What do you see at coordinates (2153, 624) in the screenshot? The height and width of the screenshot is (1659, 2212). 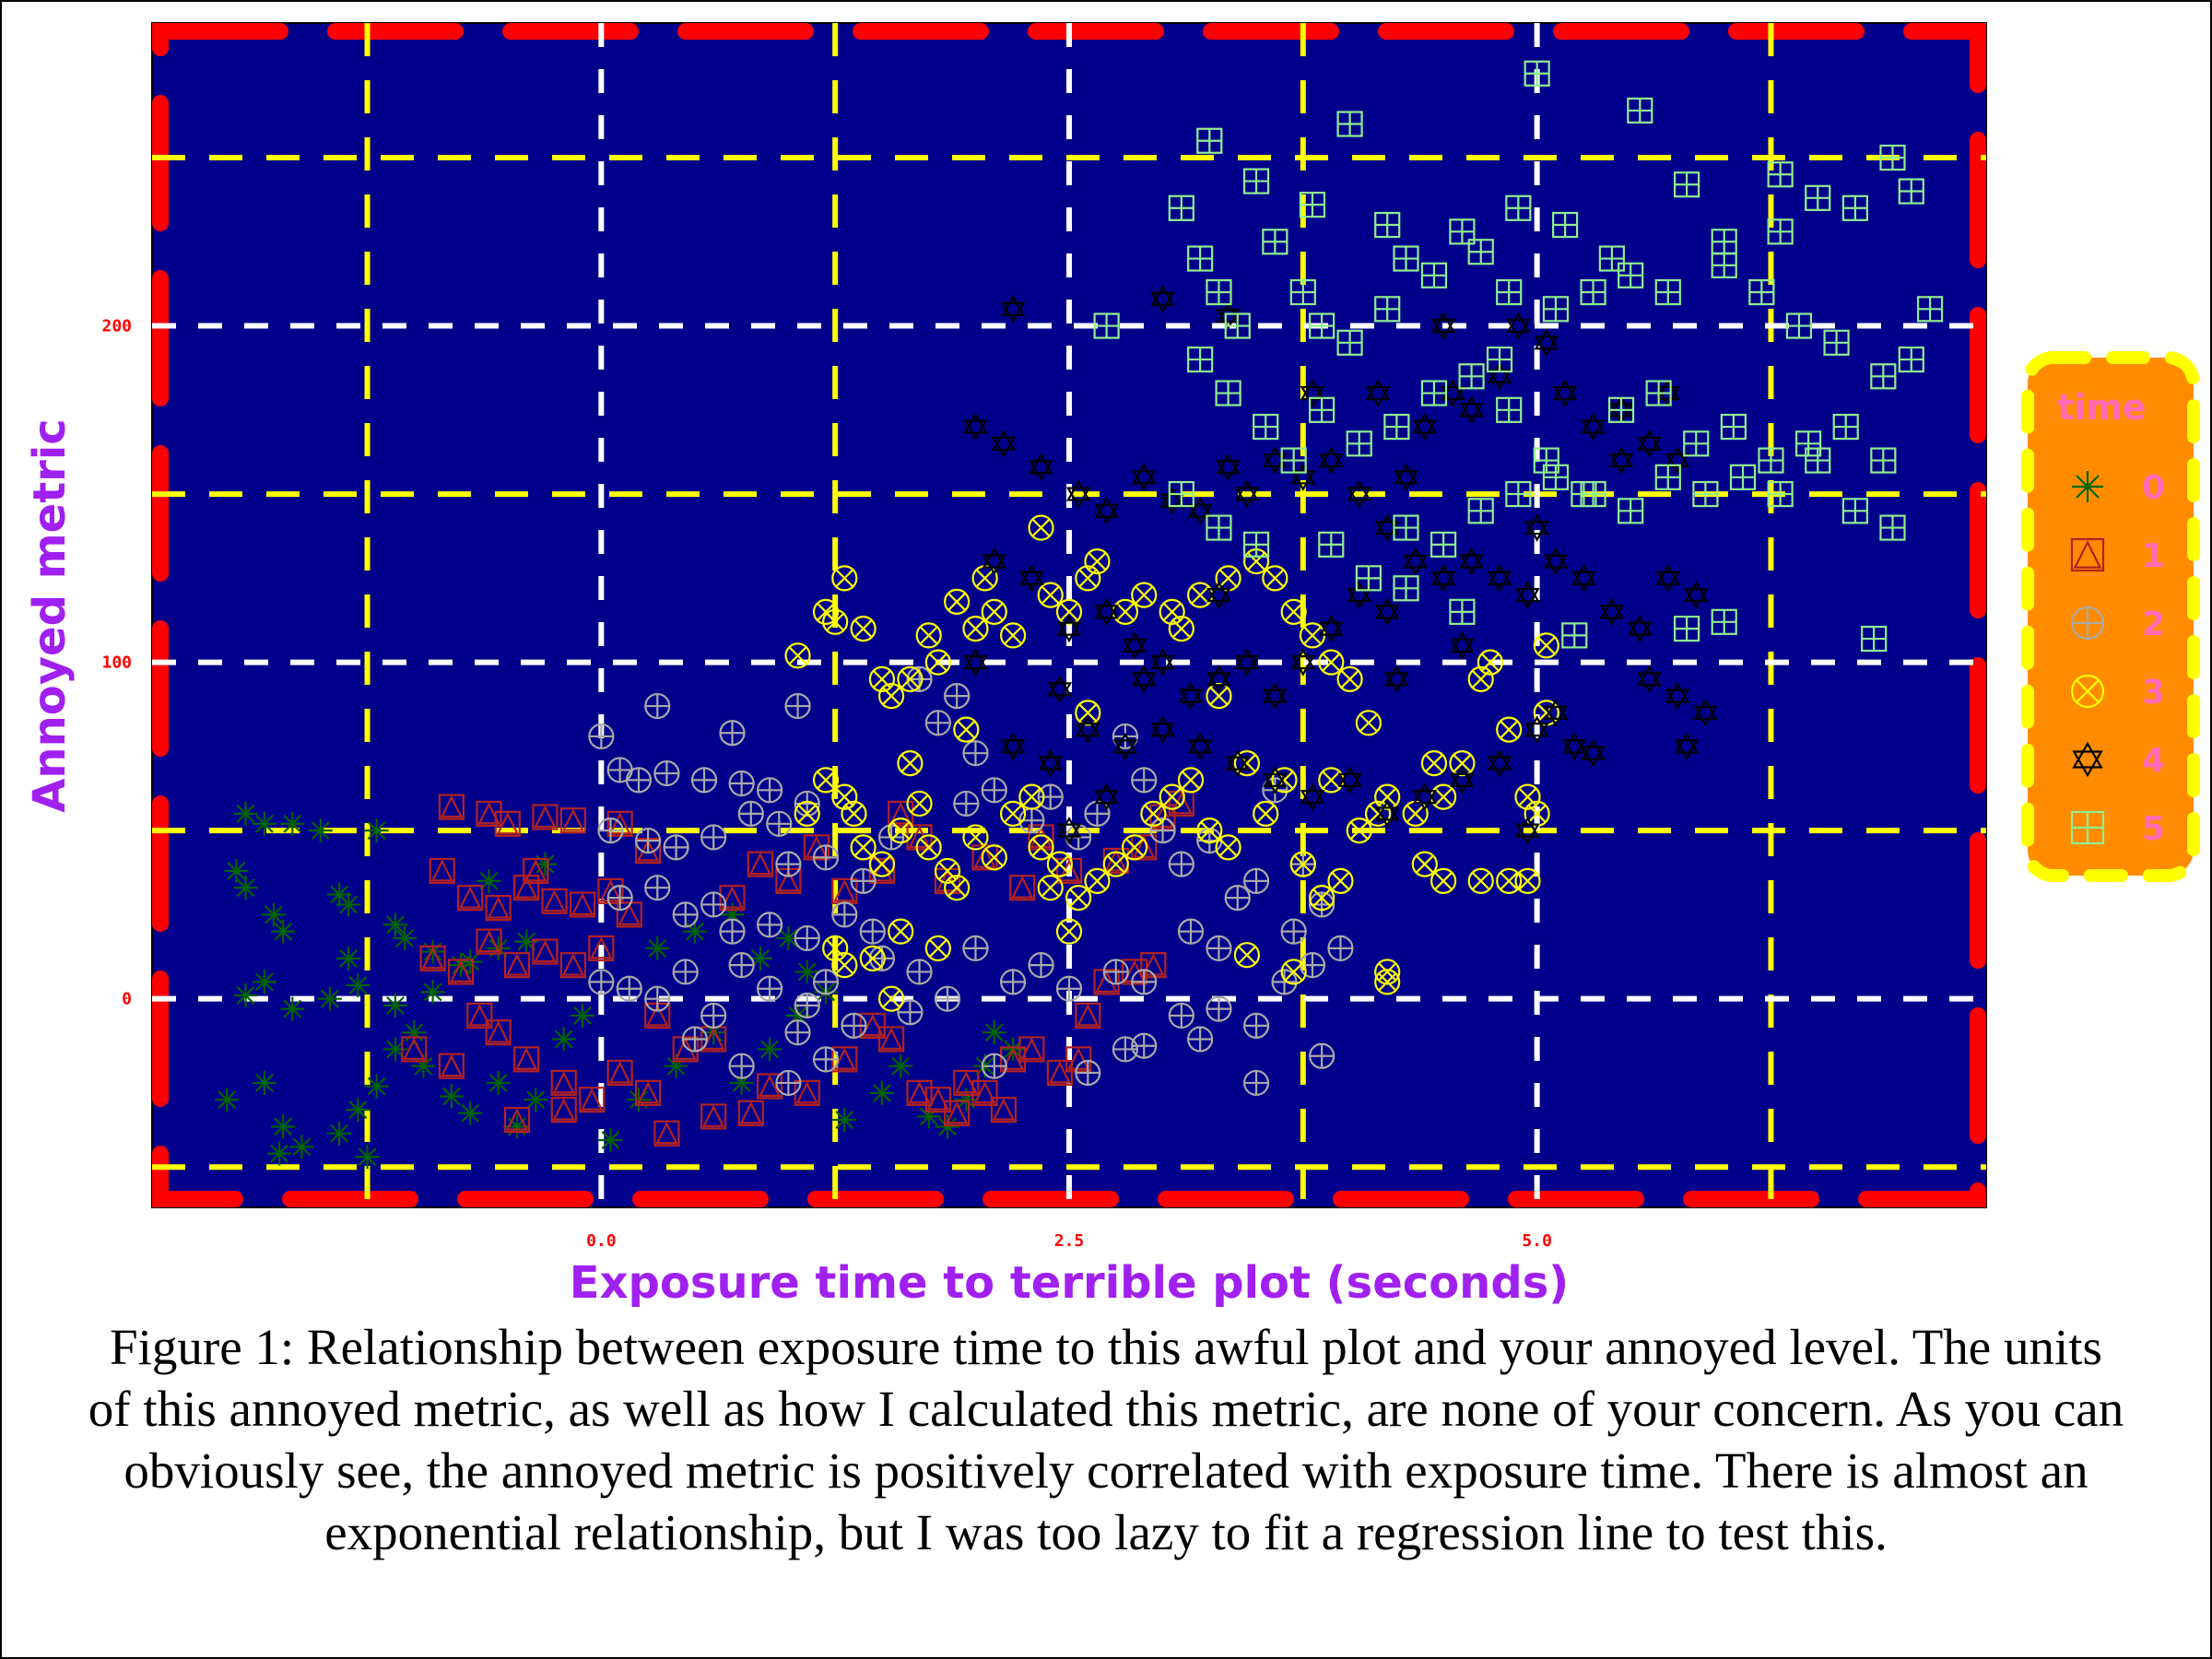 I see `legend-label-series-2: 2` at bounding box center [2153, 624].